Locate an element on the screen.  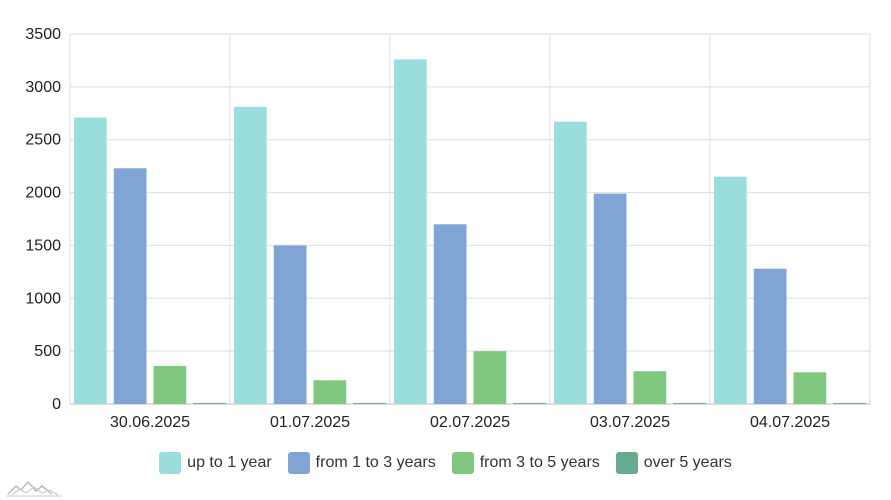
y-tick-label: 3000 is located at coordinates (43, 87).